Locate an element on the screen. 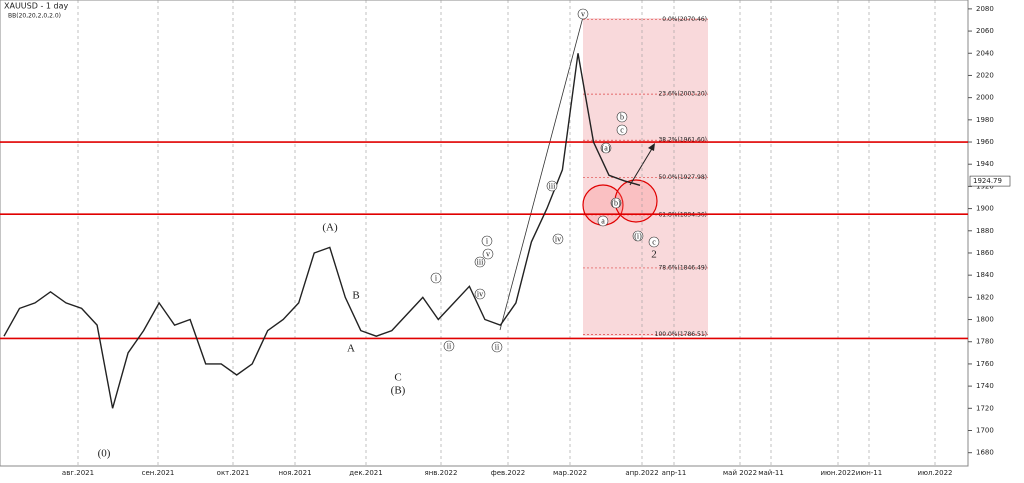 This screenshot has height=483, width=1024. x-tick-label: июн.2022 is located at coordinates (837, 473).